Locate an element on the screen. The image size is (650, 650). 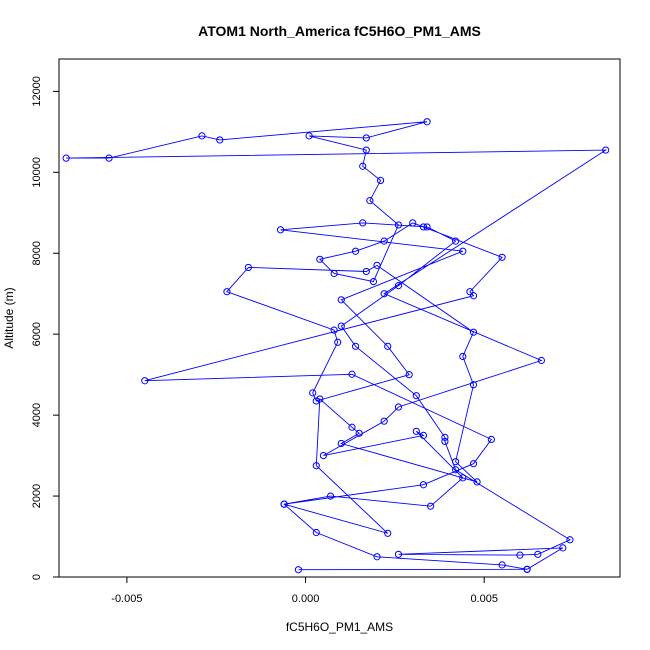
x-tick-label: 0.000 is located at coordinates (306, 599).